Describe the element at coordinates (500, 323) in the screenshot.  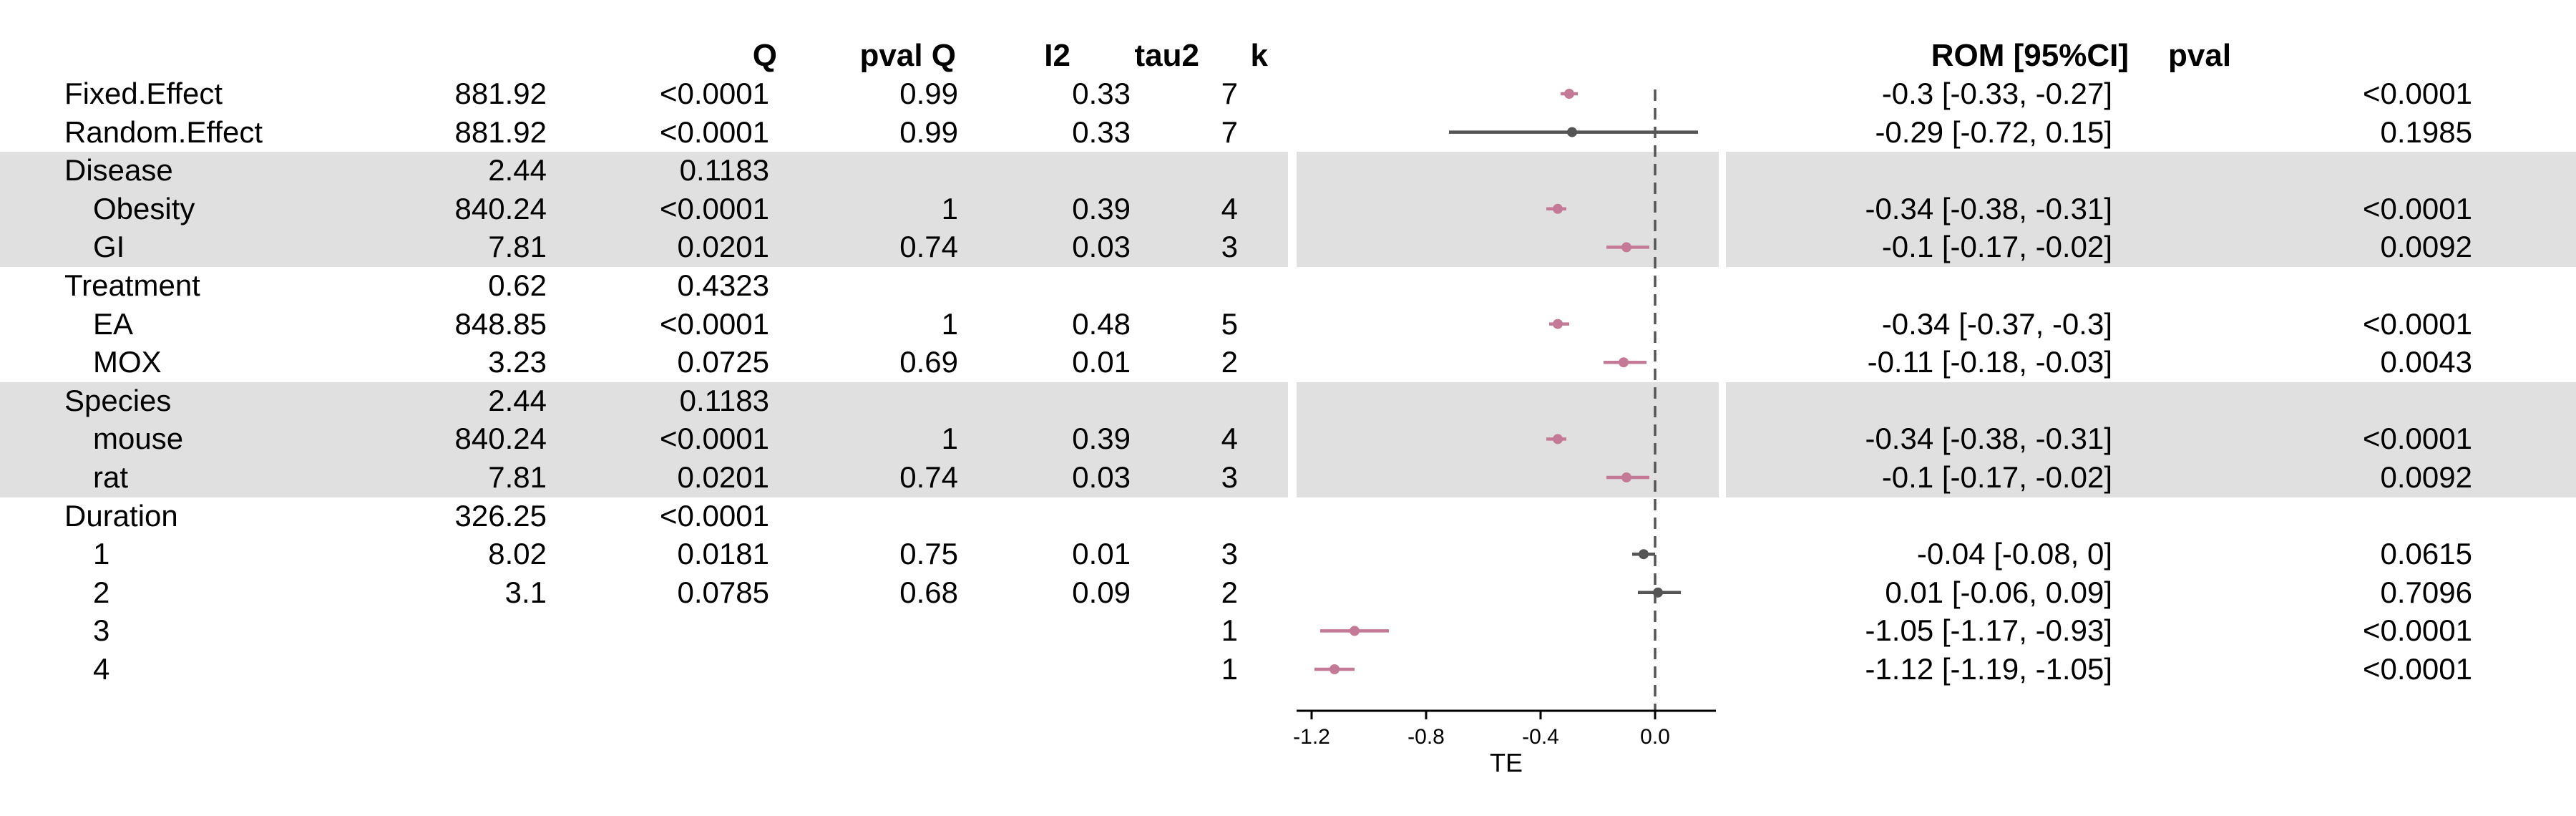
I see `cell-q: 848.85` at that location.